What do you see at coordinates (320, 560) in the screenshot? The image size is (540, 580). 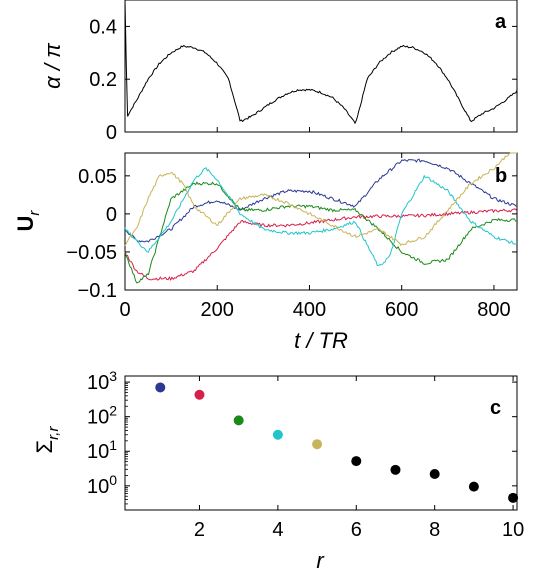 I see `panel-c-xlabel: r` at bounding box center [320, 560].